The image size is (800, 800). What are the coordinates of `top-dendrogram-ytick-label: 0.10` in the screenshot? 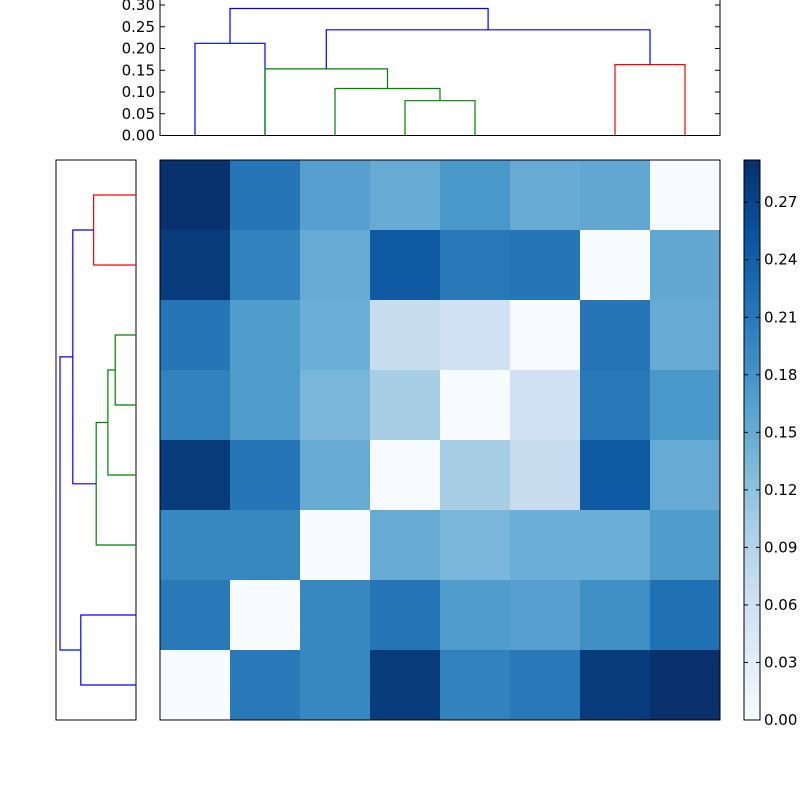 It's located at (138, 92).